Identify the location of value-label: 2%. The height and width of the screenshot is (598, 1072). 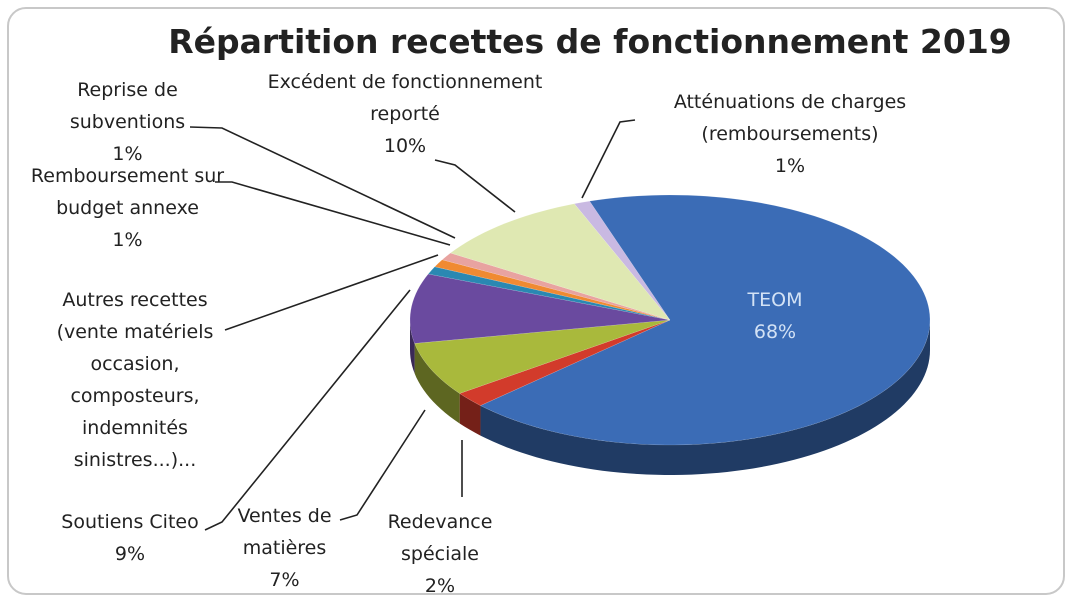
(440, 586).